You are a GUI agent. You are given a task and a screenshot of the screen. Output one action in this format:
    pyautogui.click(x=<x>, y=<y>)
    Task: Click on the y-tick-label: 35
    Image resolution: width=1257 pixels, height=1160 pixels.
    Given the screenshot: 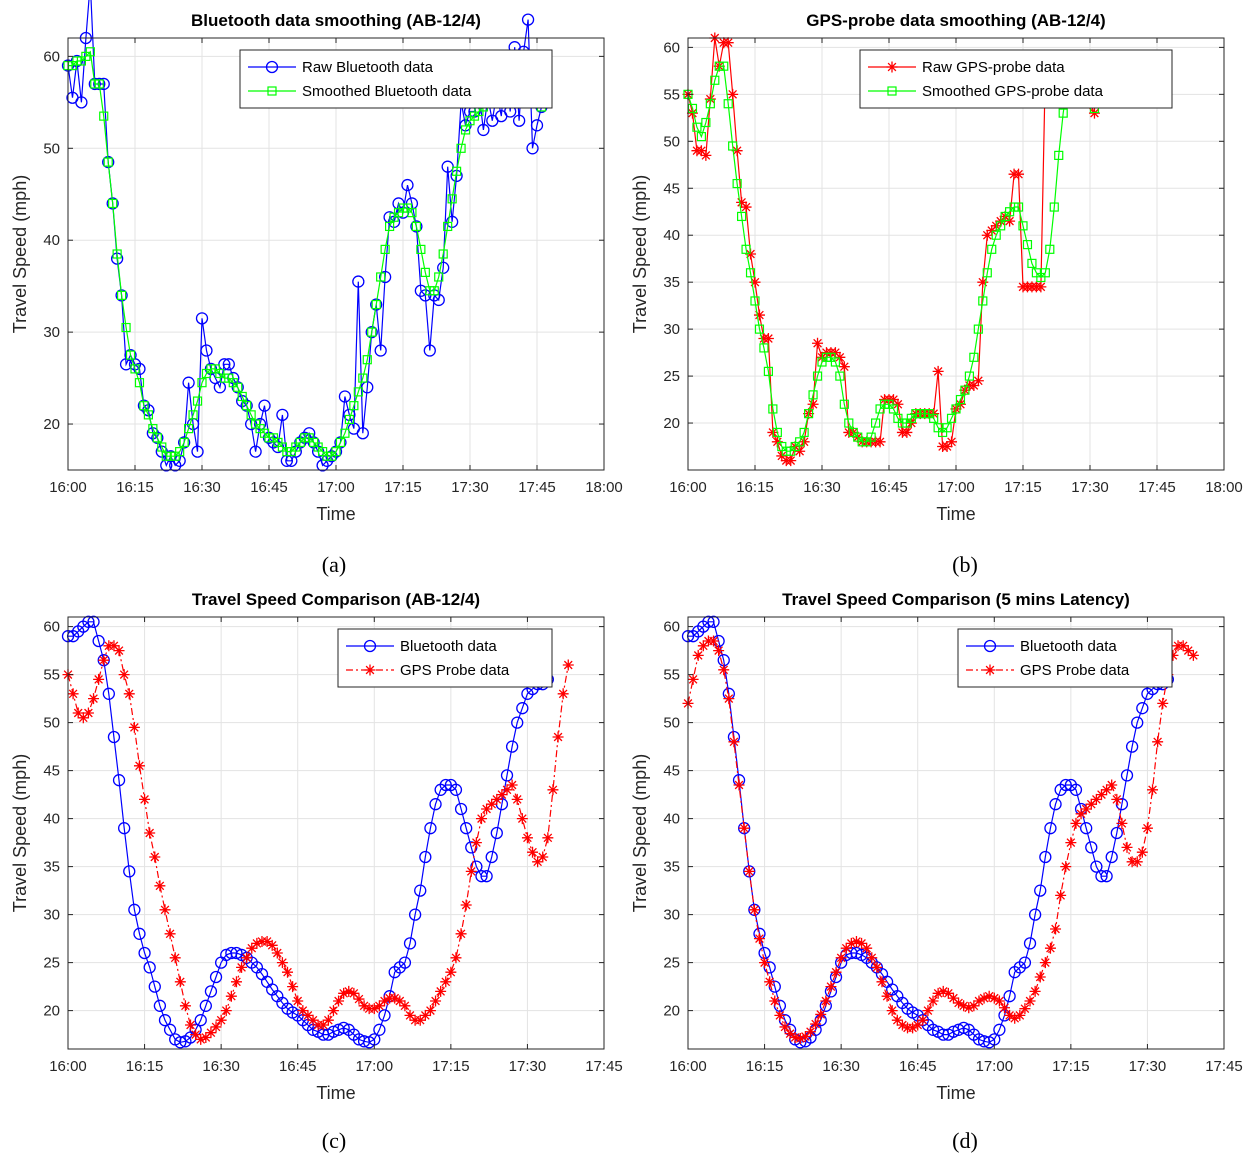 What is the action you would take?
    pyautogui.click(x=51, y=867)
    